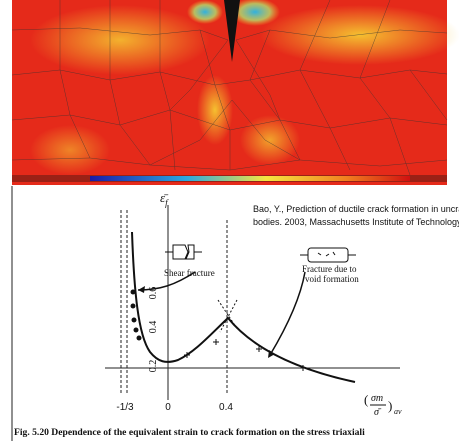  Describe the element at coordinates (168, 407) in the screenshot. I see `x-tick-label: 0` at that location.